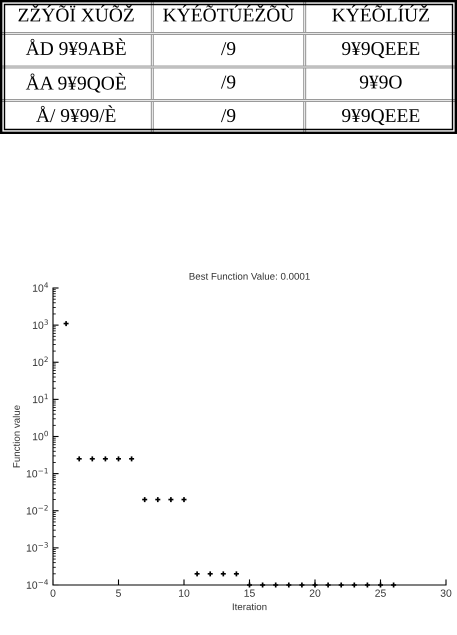 The height and width of the screenshot is (635, 457). Describe the element at coordinates (53, 593) in the screenshot. I see `x-tick-label: 0` at that location.